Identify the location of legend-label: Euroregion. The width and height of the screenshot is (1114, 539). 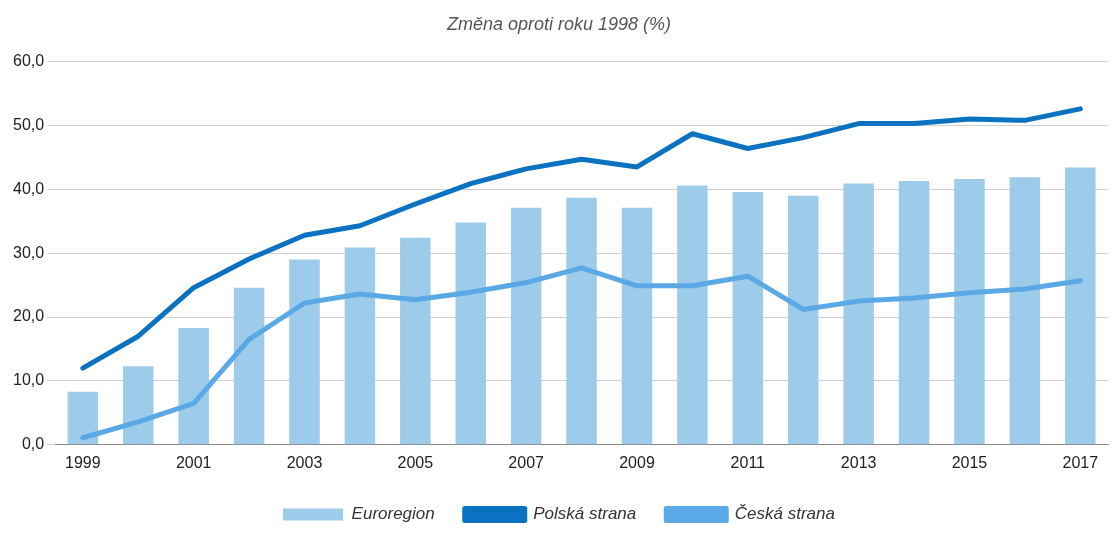
(393, 514).